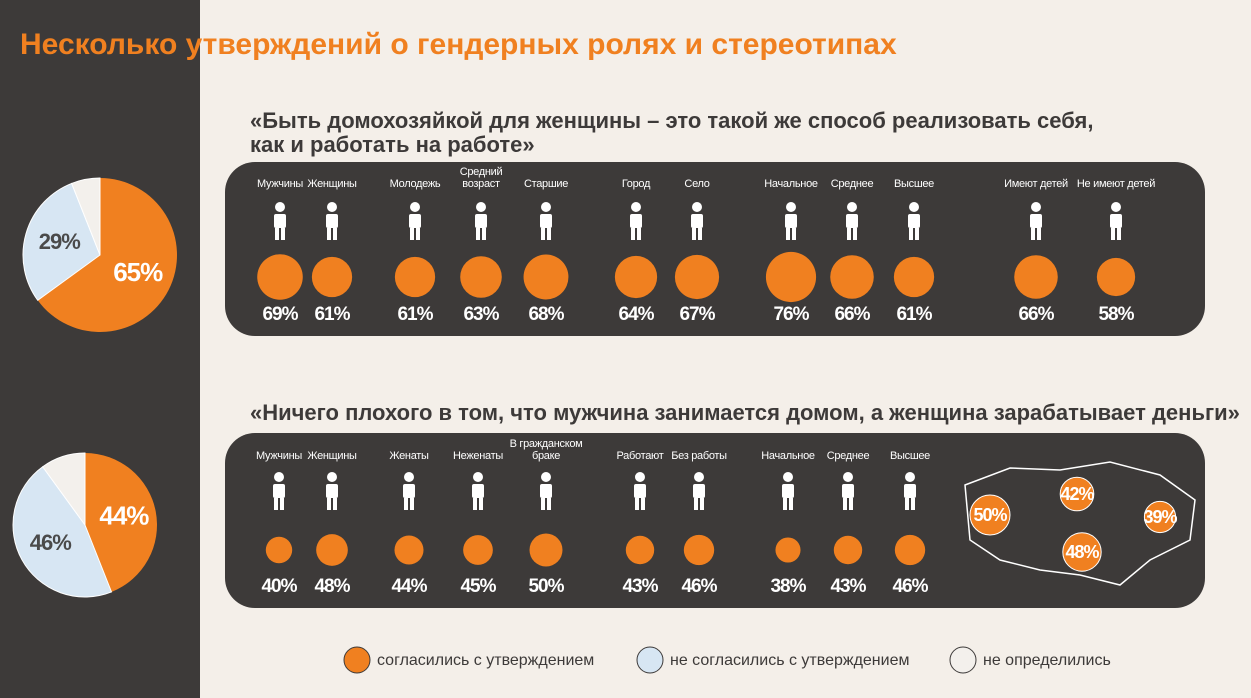 The height and width of the screenshot is (698, 1251). What do you see at coordinates (546, 450) in the screenshot?
I see `category-label: В гражданском браке` at bounding box center [546, 450].